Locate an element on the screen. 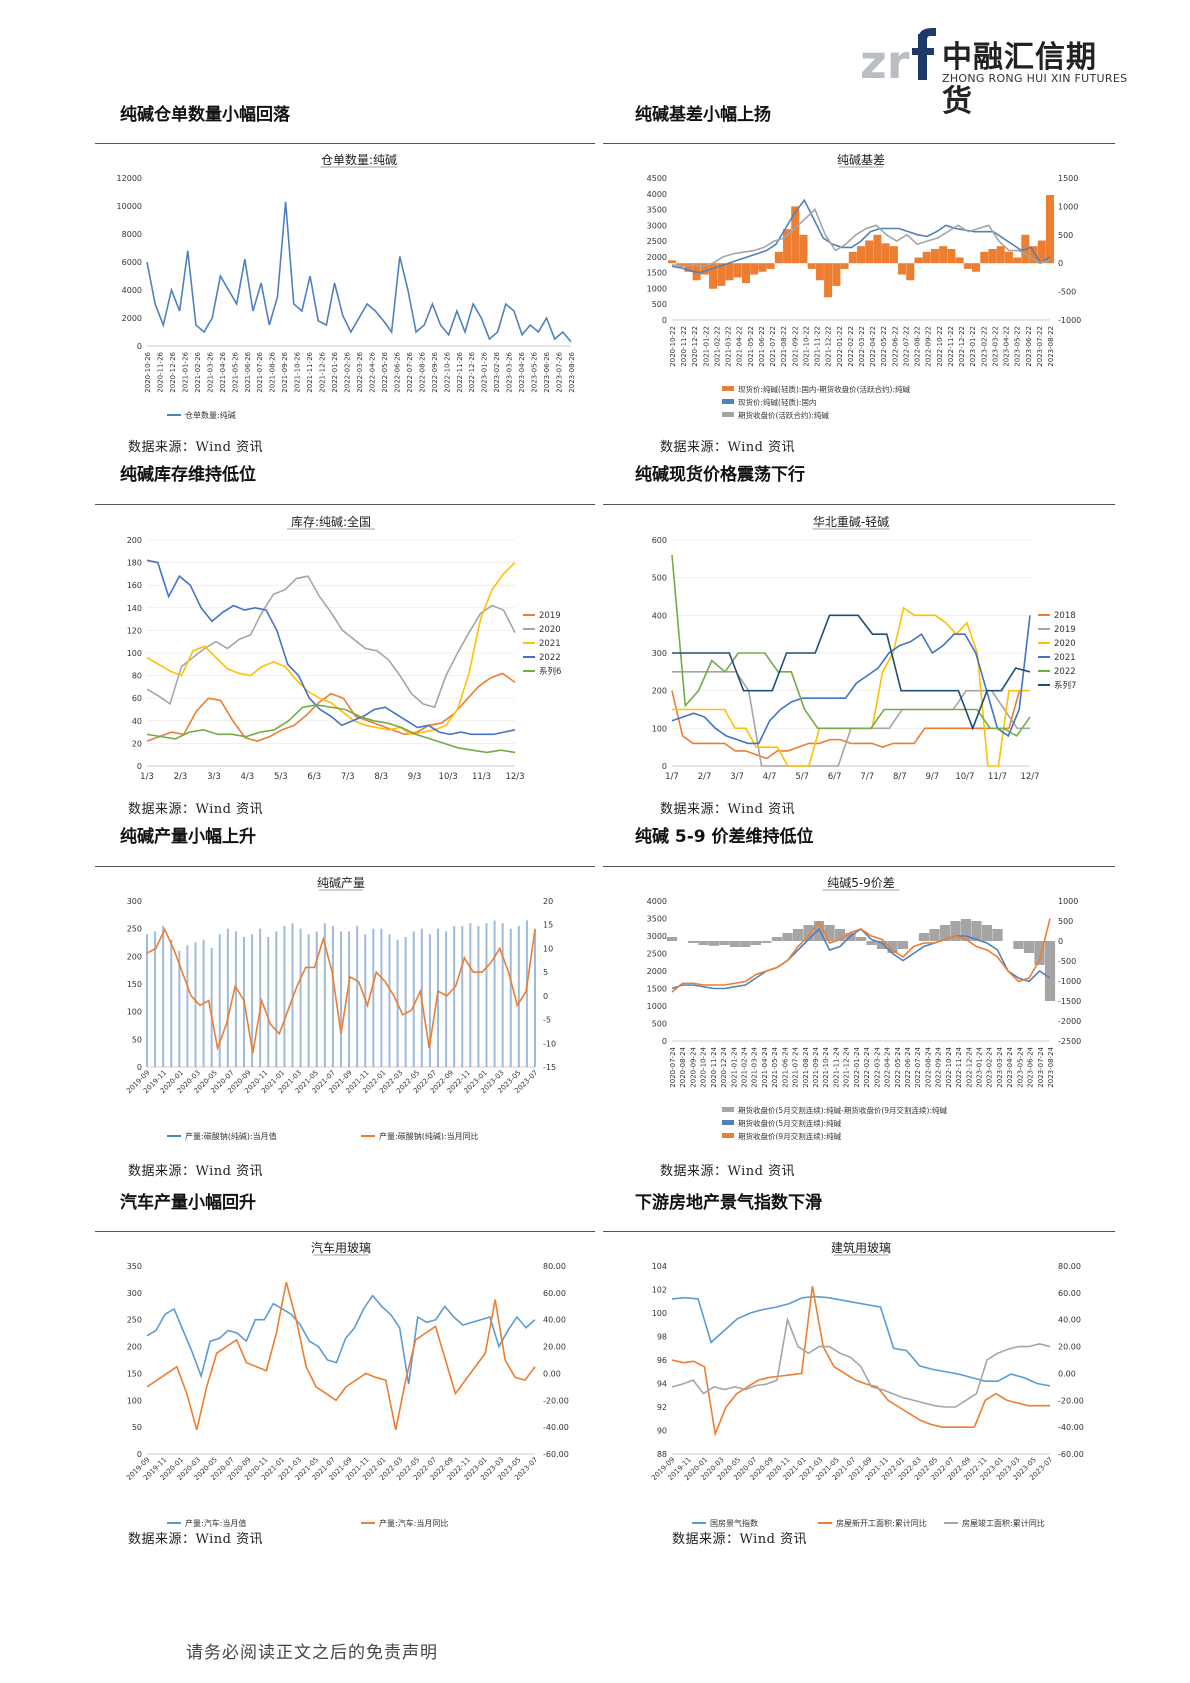  x-tick-label: 2022-06-26 is located at coordinates (397, 371).